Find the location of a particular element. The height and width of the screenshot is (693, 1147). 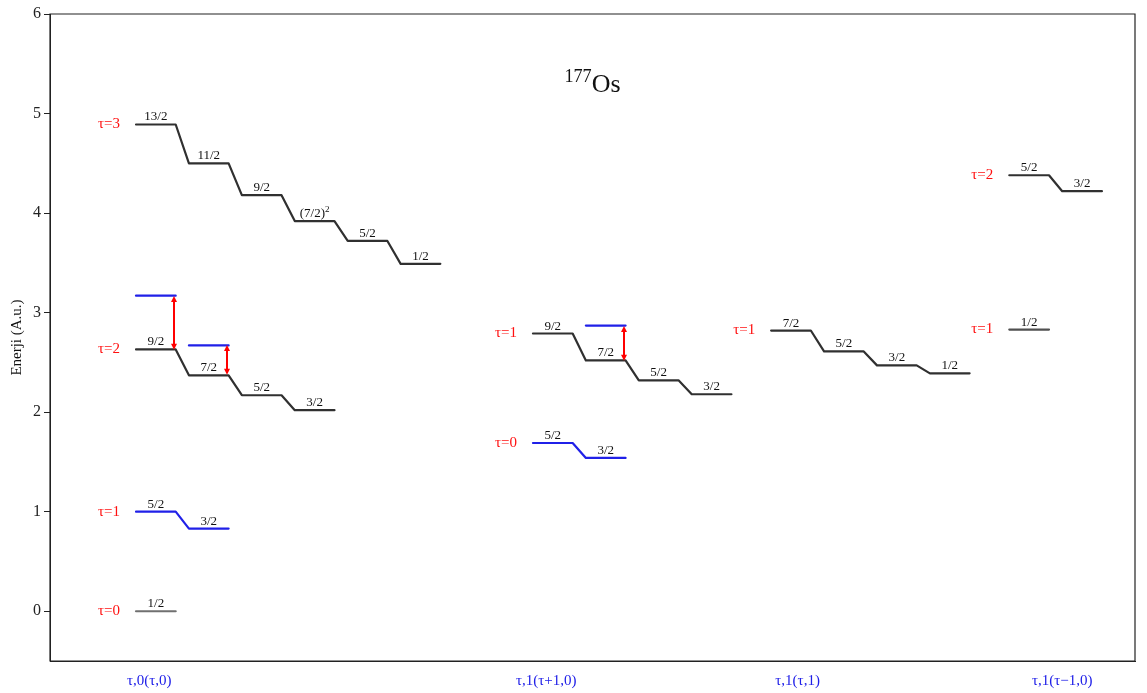

y-axis-title: Enerji (A.u.) is located at coordinates (16, 337).